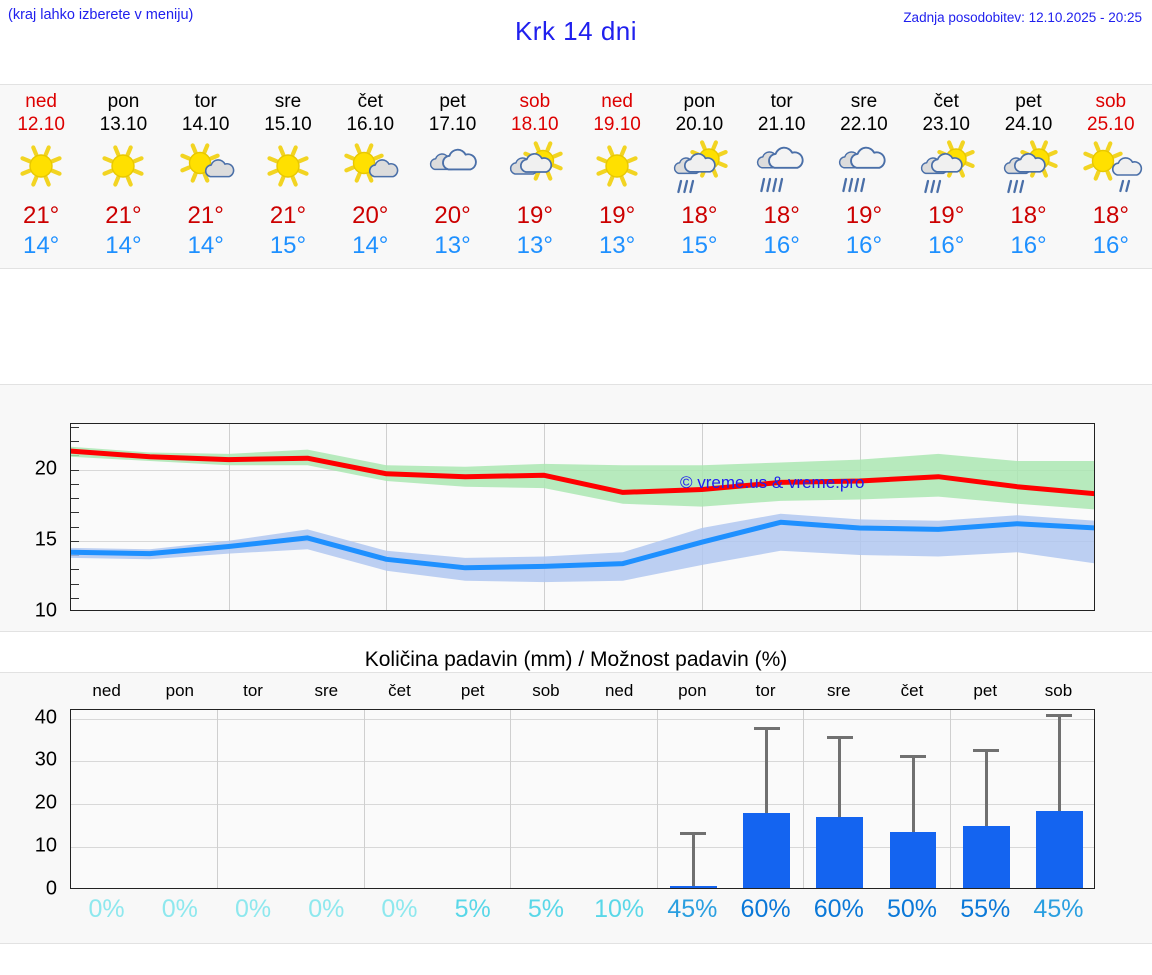 The height and width of the screenshot is (975, 1152). Describe the element at coordinates (1111, 124) in the screenshot. I see `day-date: 25.10` at that location.